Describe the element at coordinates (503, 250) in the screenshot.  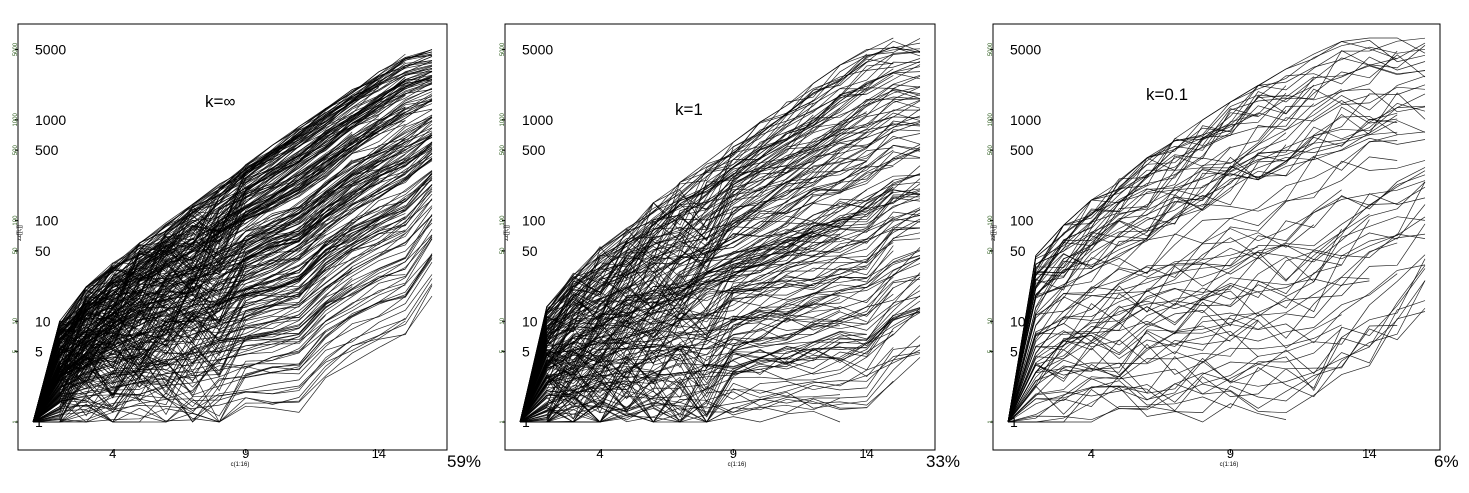
I see `y-tick-label-small: 50` at that location.